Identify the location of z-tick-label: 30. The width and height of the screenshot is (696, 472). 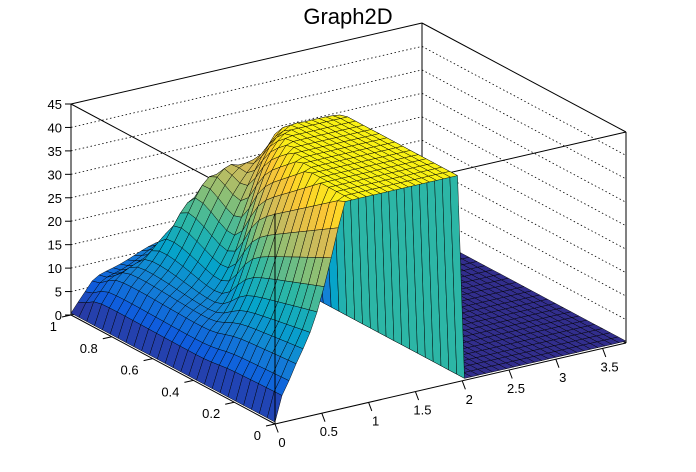
(55, 174).